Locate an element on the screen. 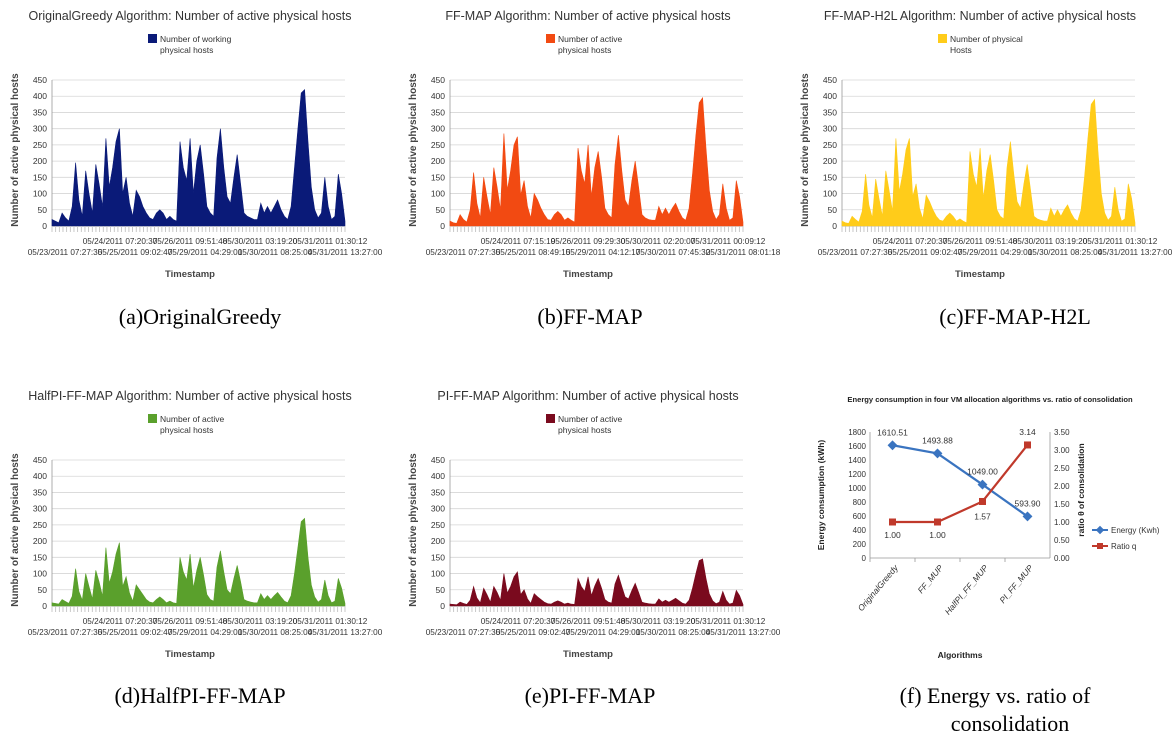 This screenshot has height=748, width=1175. y2-tick-label: 1.50 is located at coordinates (1062, 504).